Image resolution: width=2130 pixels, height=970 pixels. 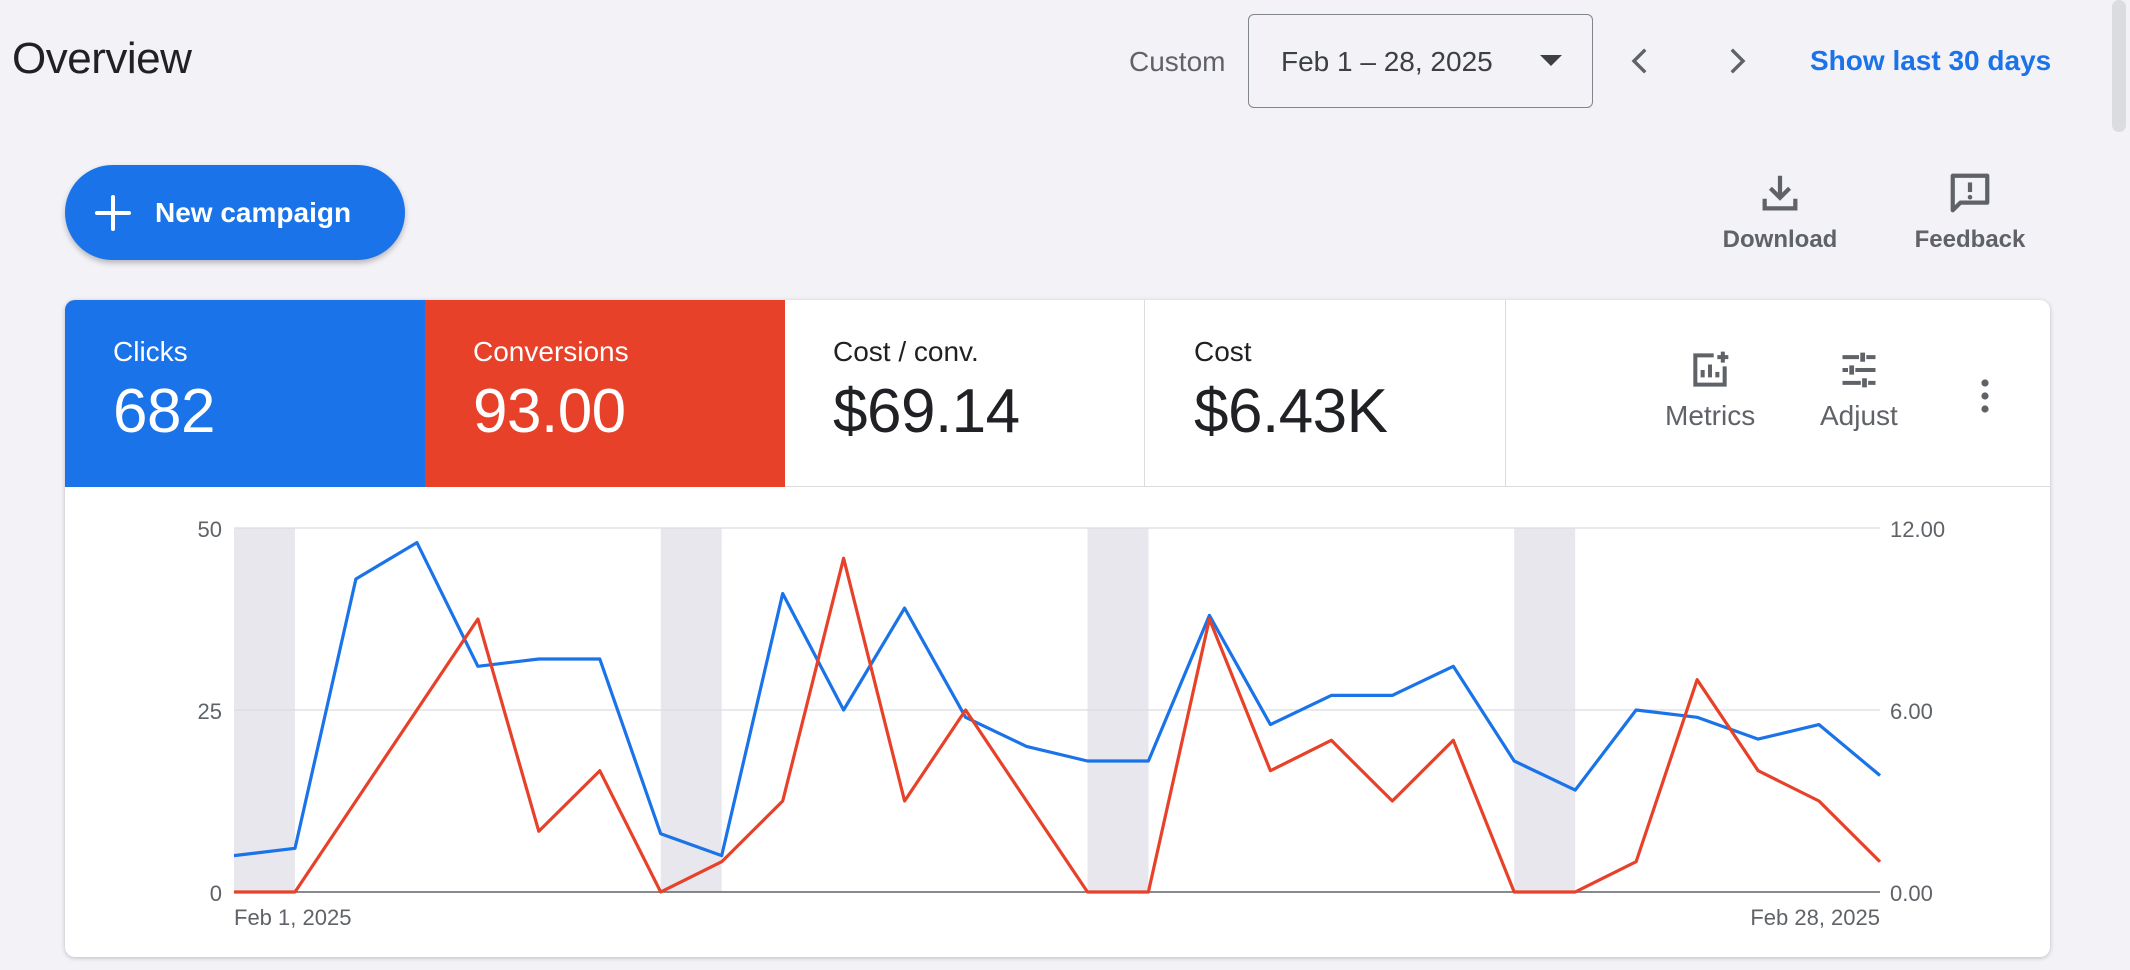 I want to click on scorecard-name: Cost / conv., so click(x=906, y=351).